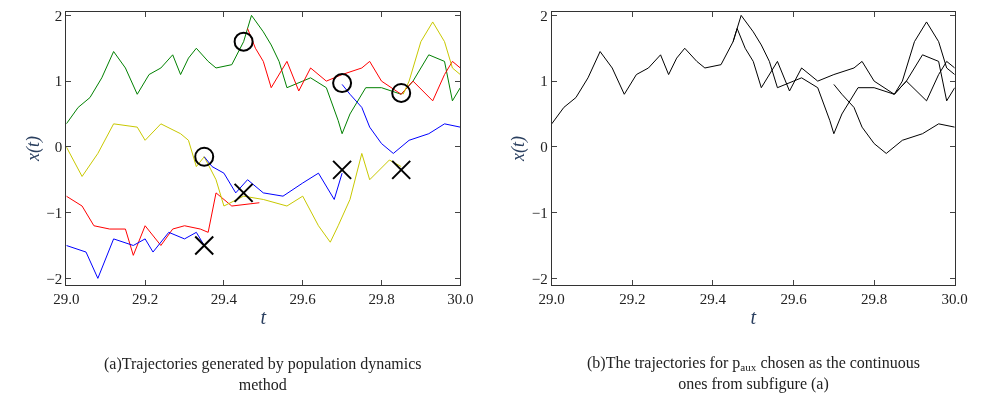  Describe the element at coordinates (753, 373) in the screenshot. I see `text: (b)The trajectories for p$_{aux}$ chosen as the continuous ones from subfigure (a)` at that location.